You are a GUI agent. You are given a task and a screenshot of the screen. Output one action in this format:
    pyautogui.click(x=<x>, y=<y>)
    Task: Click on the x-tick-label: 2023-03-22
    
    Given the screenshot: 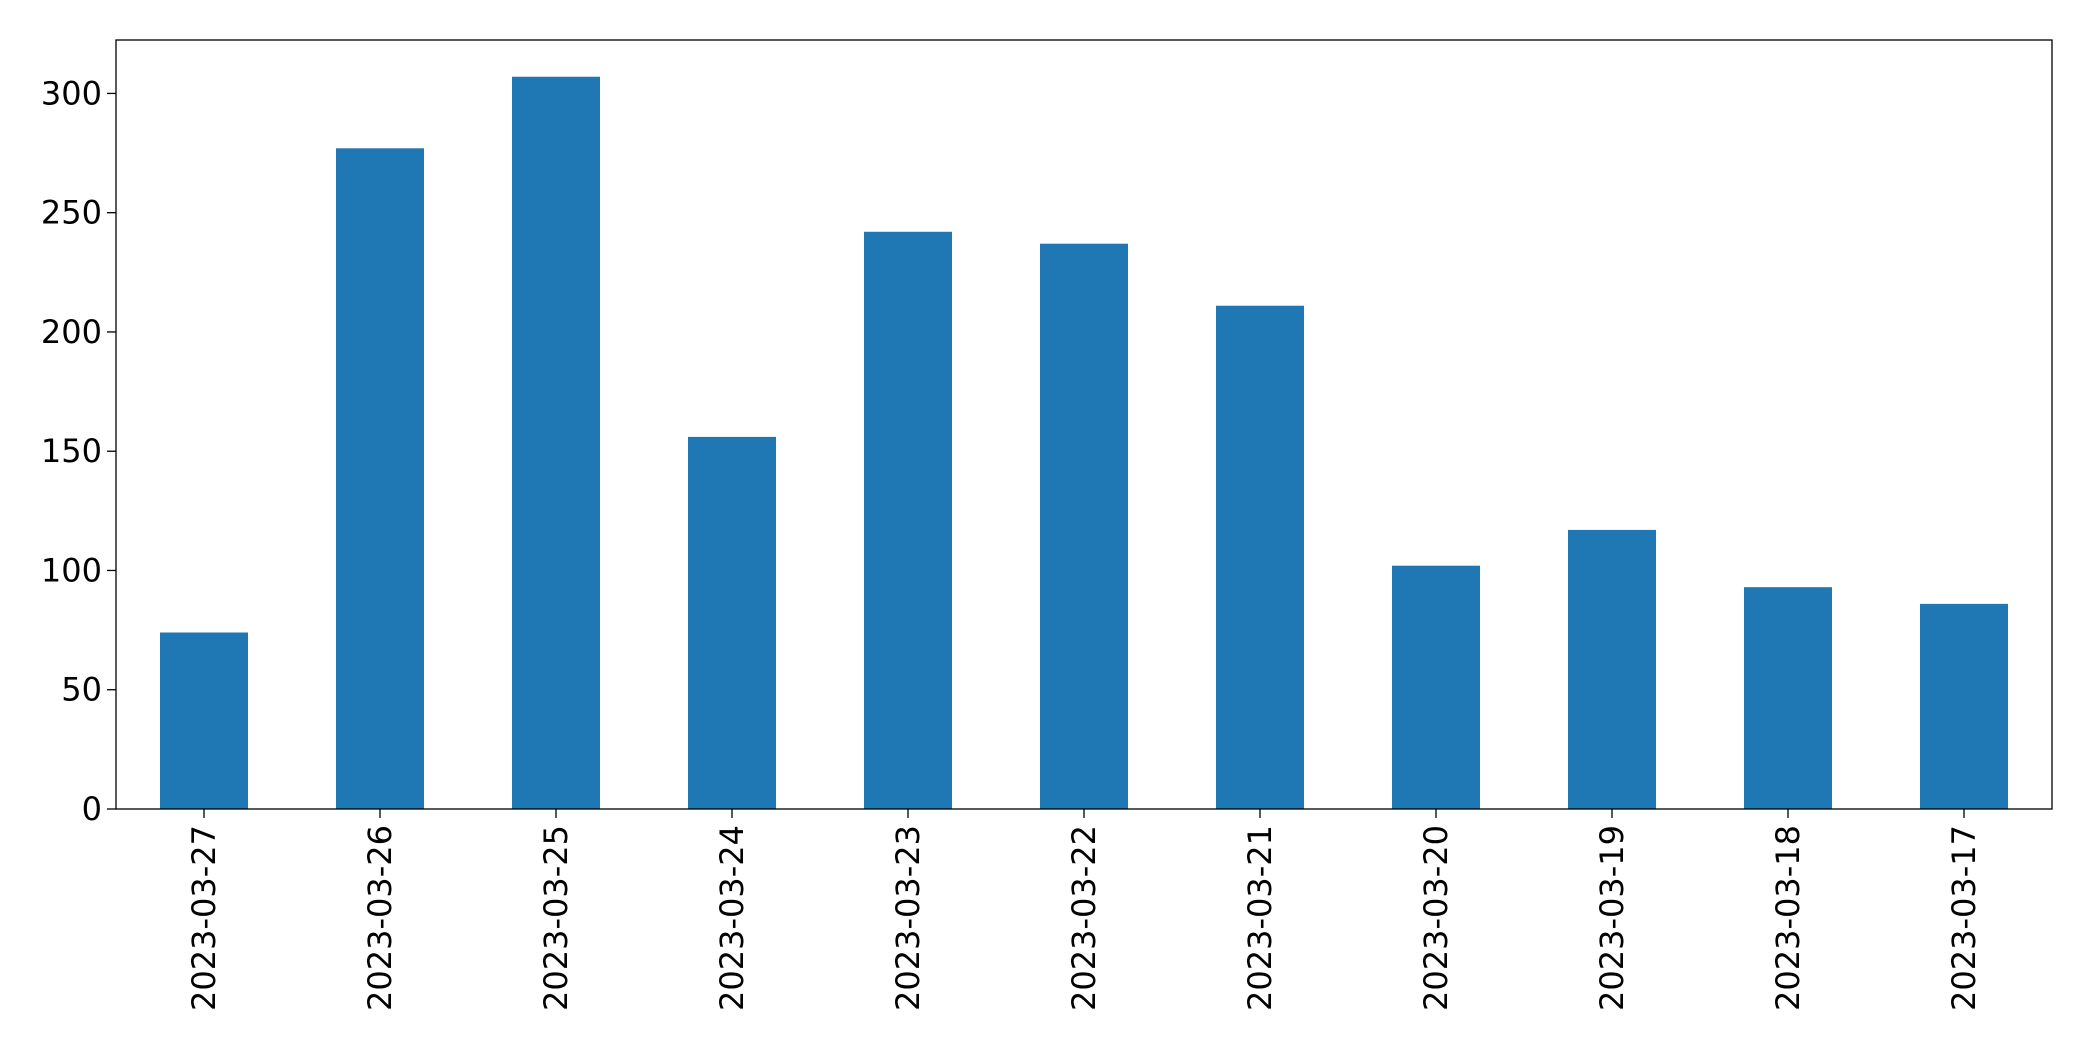 What is the action you would take?
    pyautogui.click(x=1084, y=918)
    